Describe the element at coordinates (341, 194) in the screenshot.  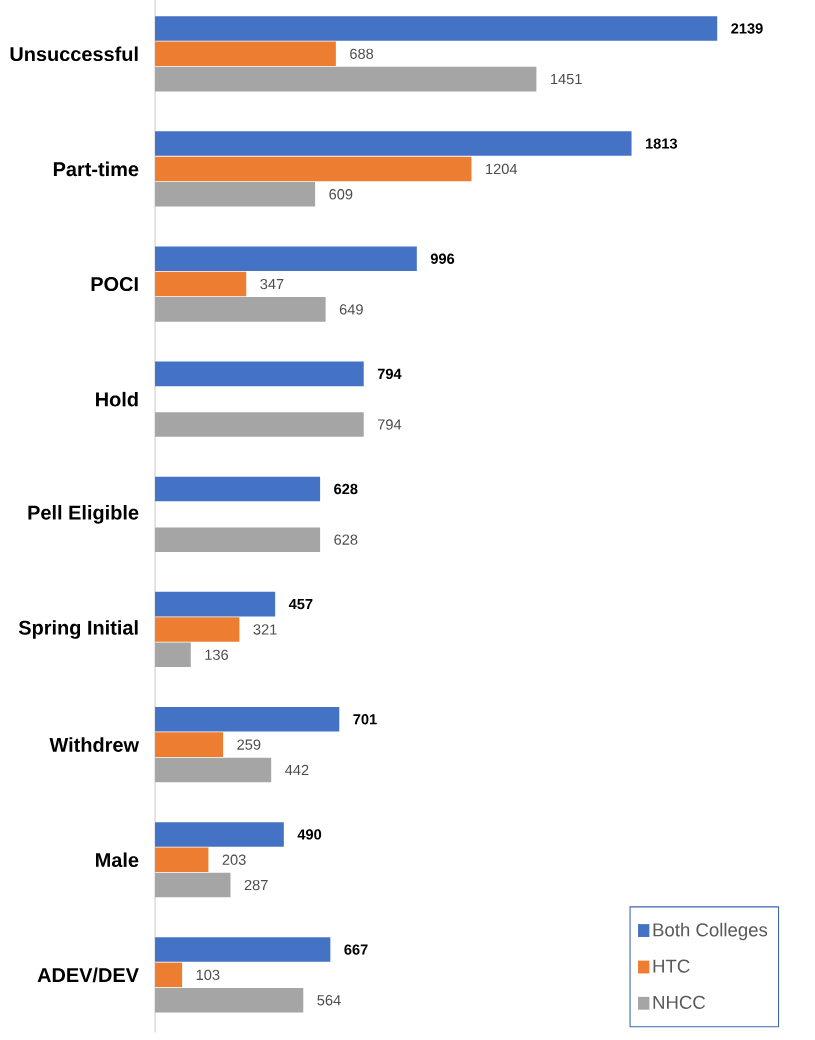
I see `data-label: 609` at that location.